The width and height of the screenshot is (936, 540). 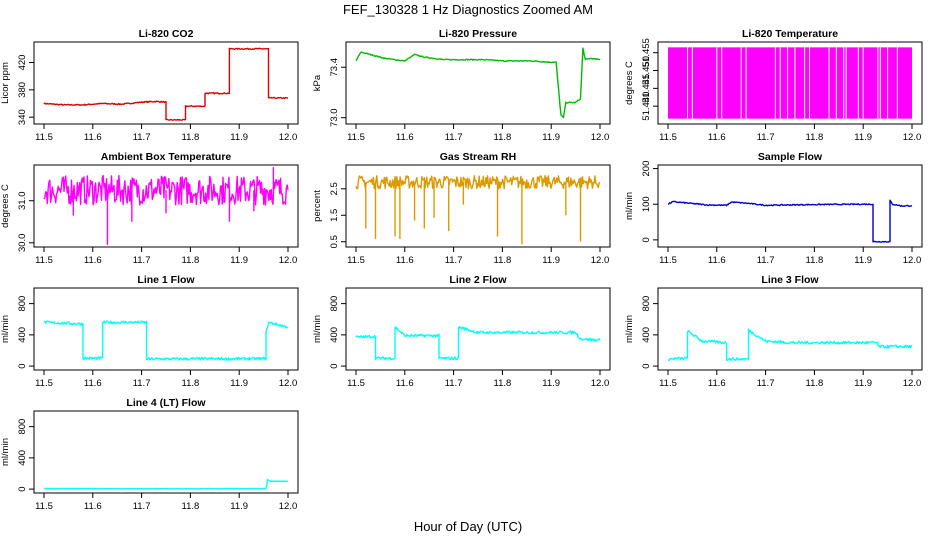 I want to click on panel-title: Li-820 Pressure, so click(x=478, y=34).